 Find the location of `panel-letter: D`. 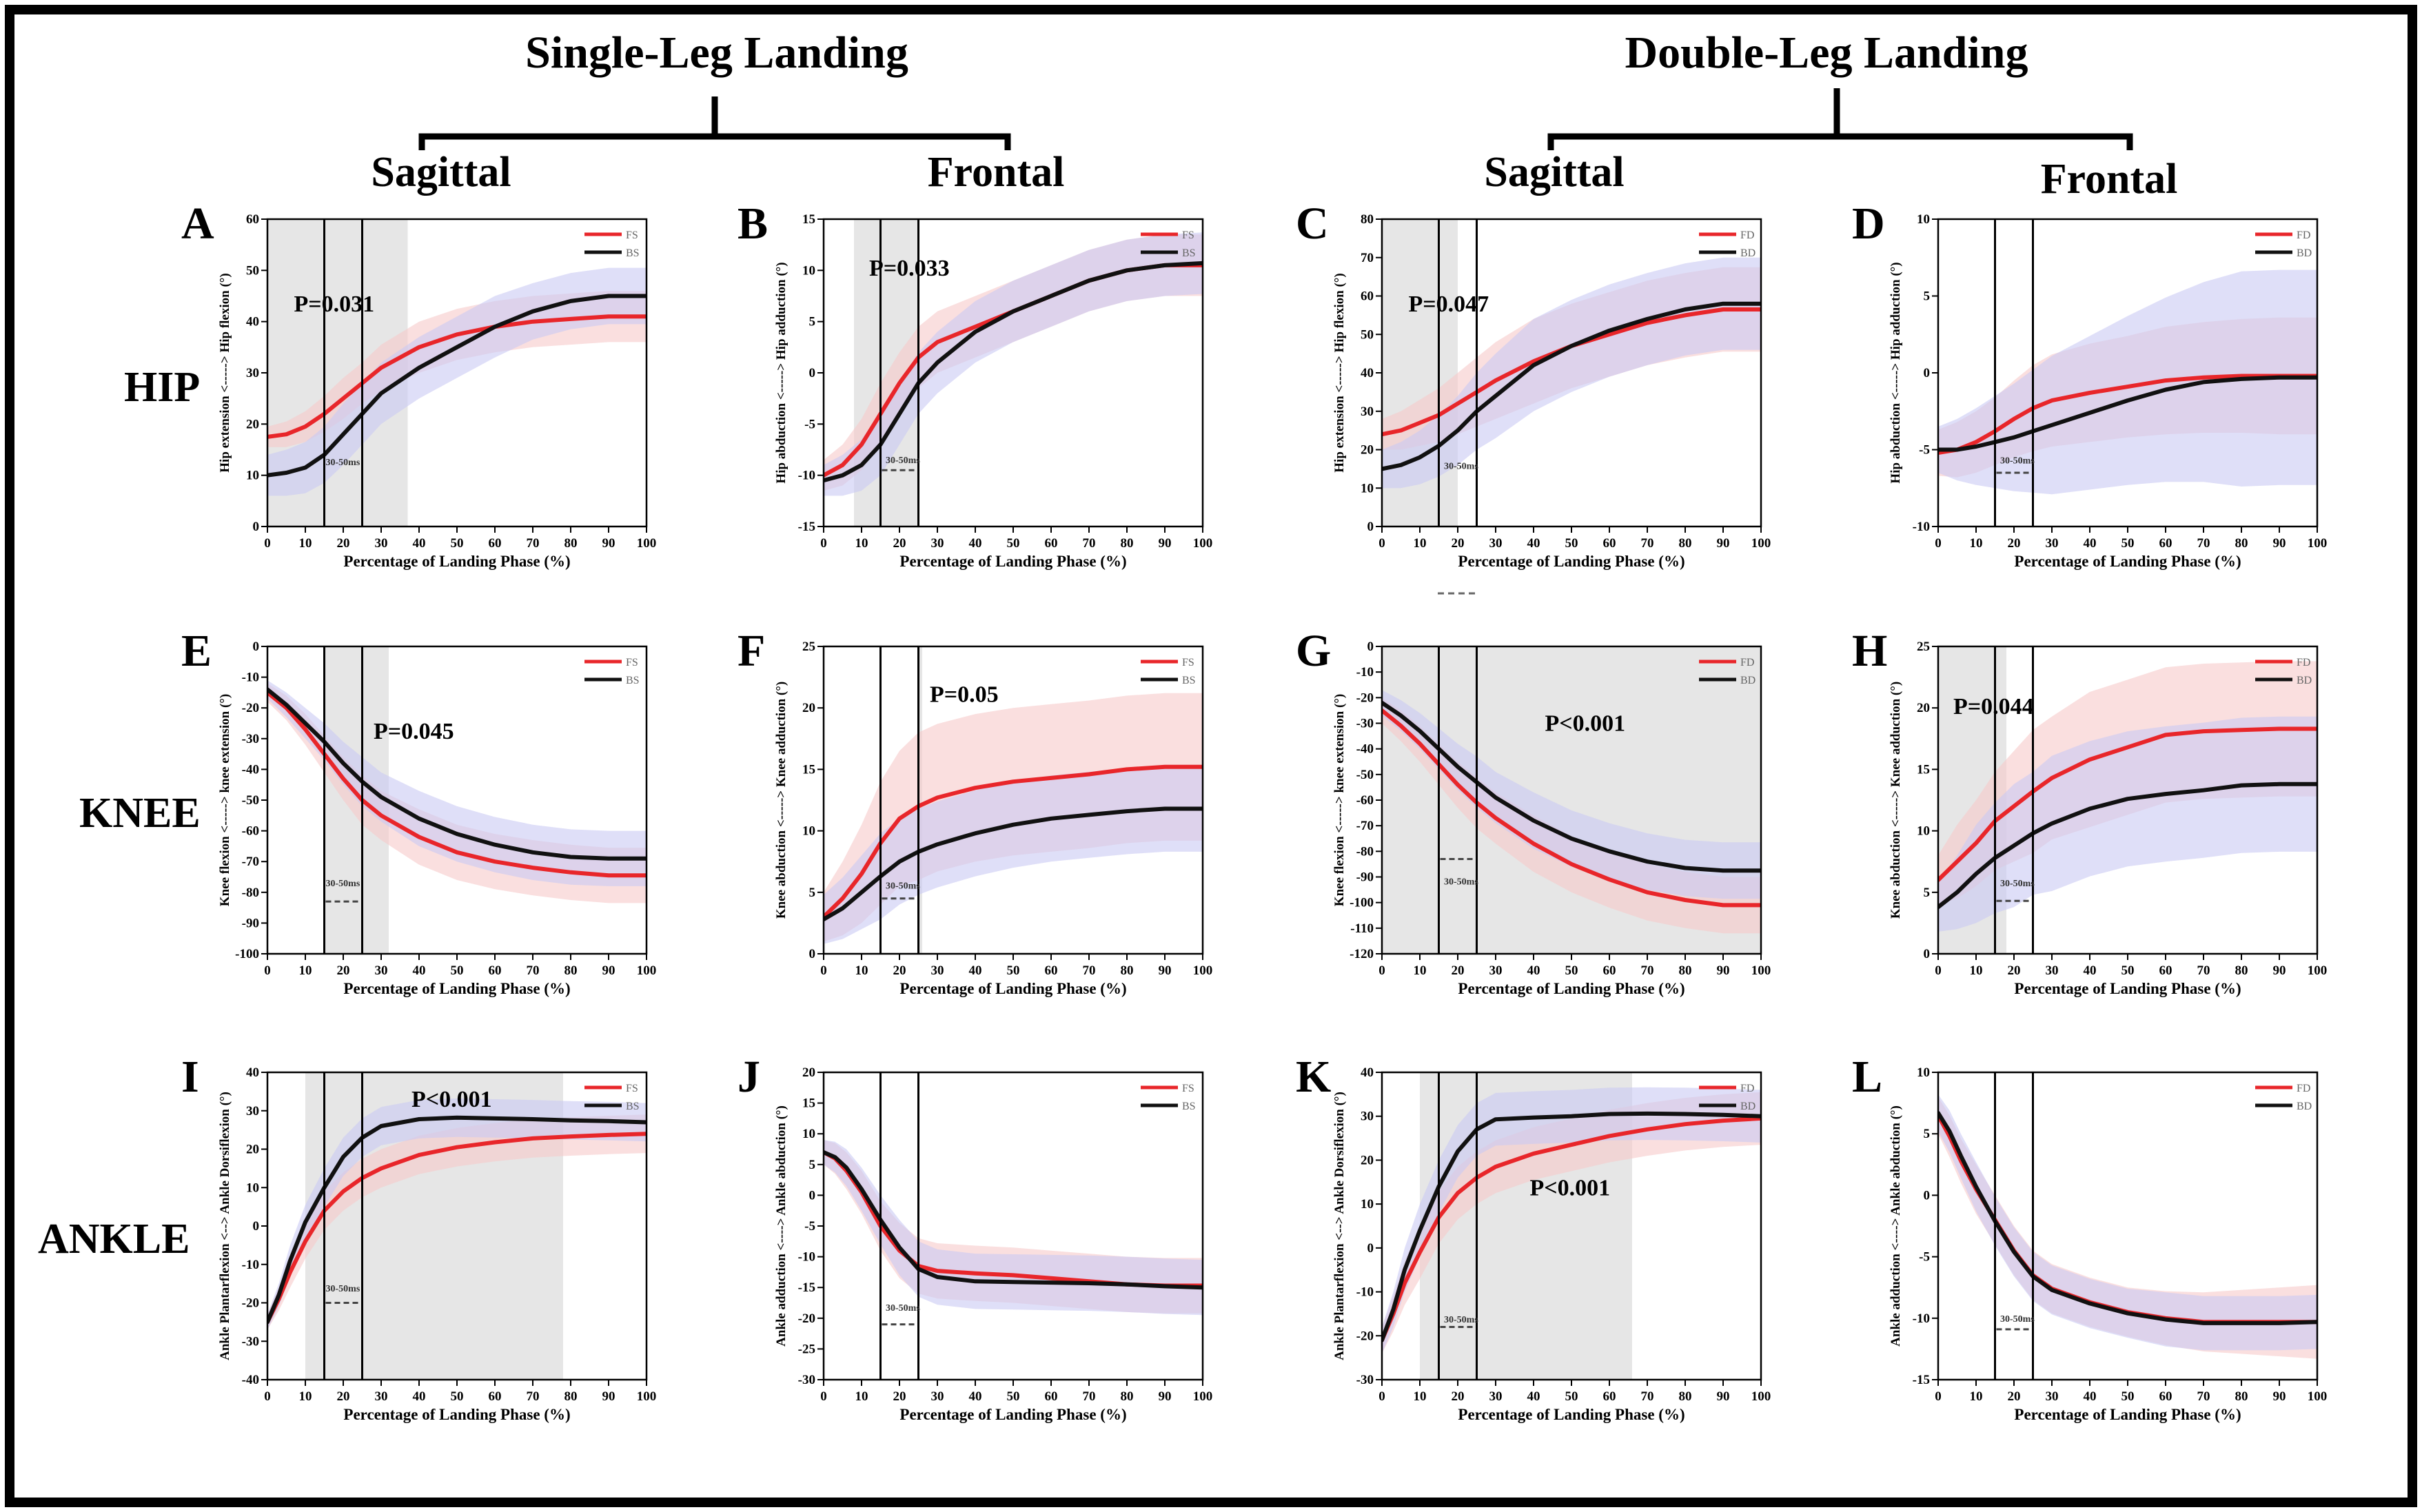

panel-letter: D is located at coordinates (1869, 223).